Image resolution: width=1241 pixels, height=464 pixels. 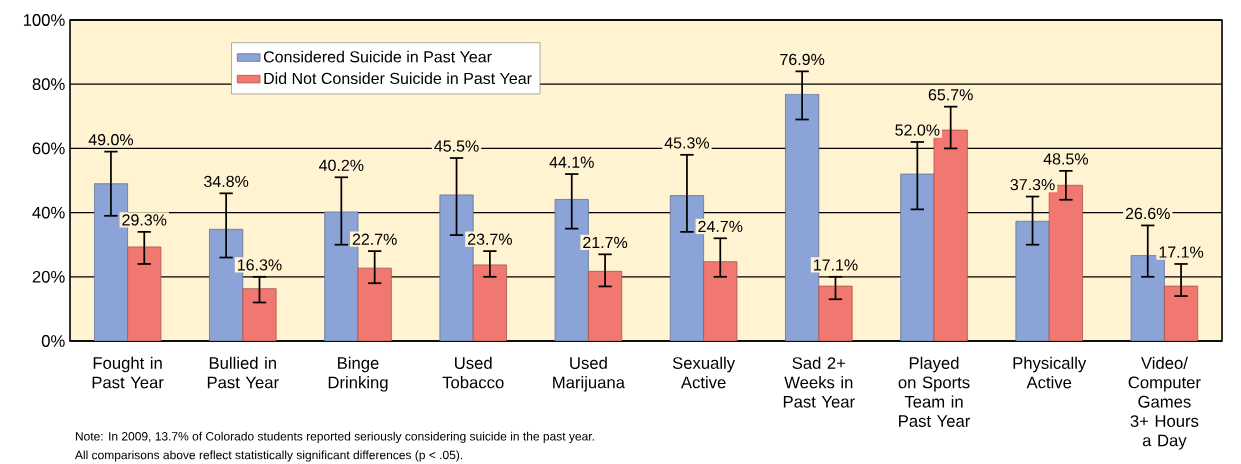 What do you see at coordinates (1147, 213) in the screenshot?
I see `data-label: 26.6%` at bounding box center [1147, 213].